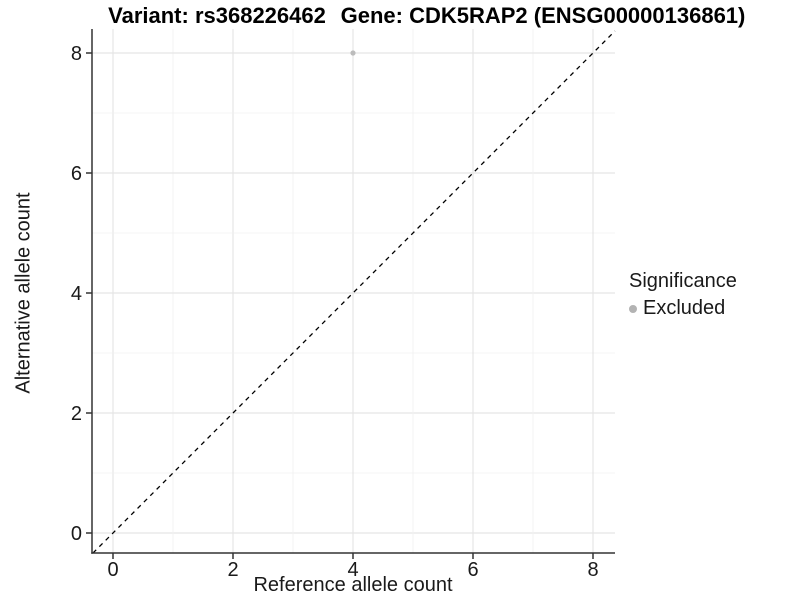 The width and height of the screenshot is (800, 600). Describe the element at coordinates (683, 295) in the screenshot. I see `legend: Significance Excluded` at that location.